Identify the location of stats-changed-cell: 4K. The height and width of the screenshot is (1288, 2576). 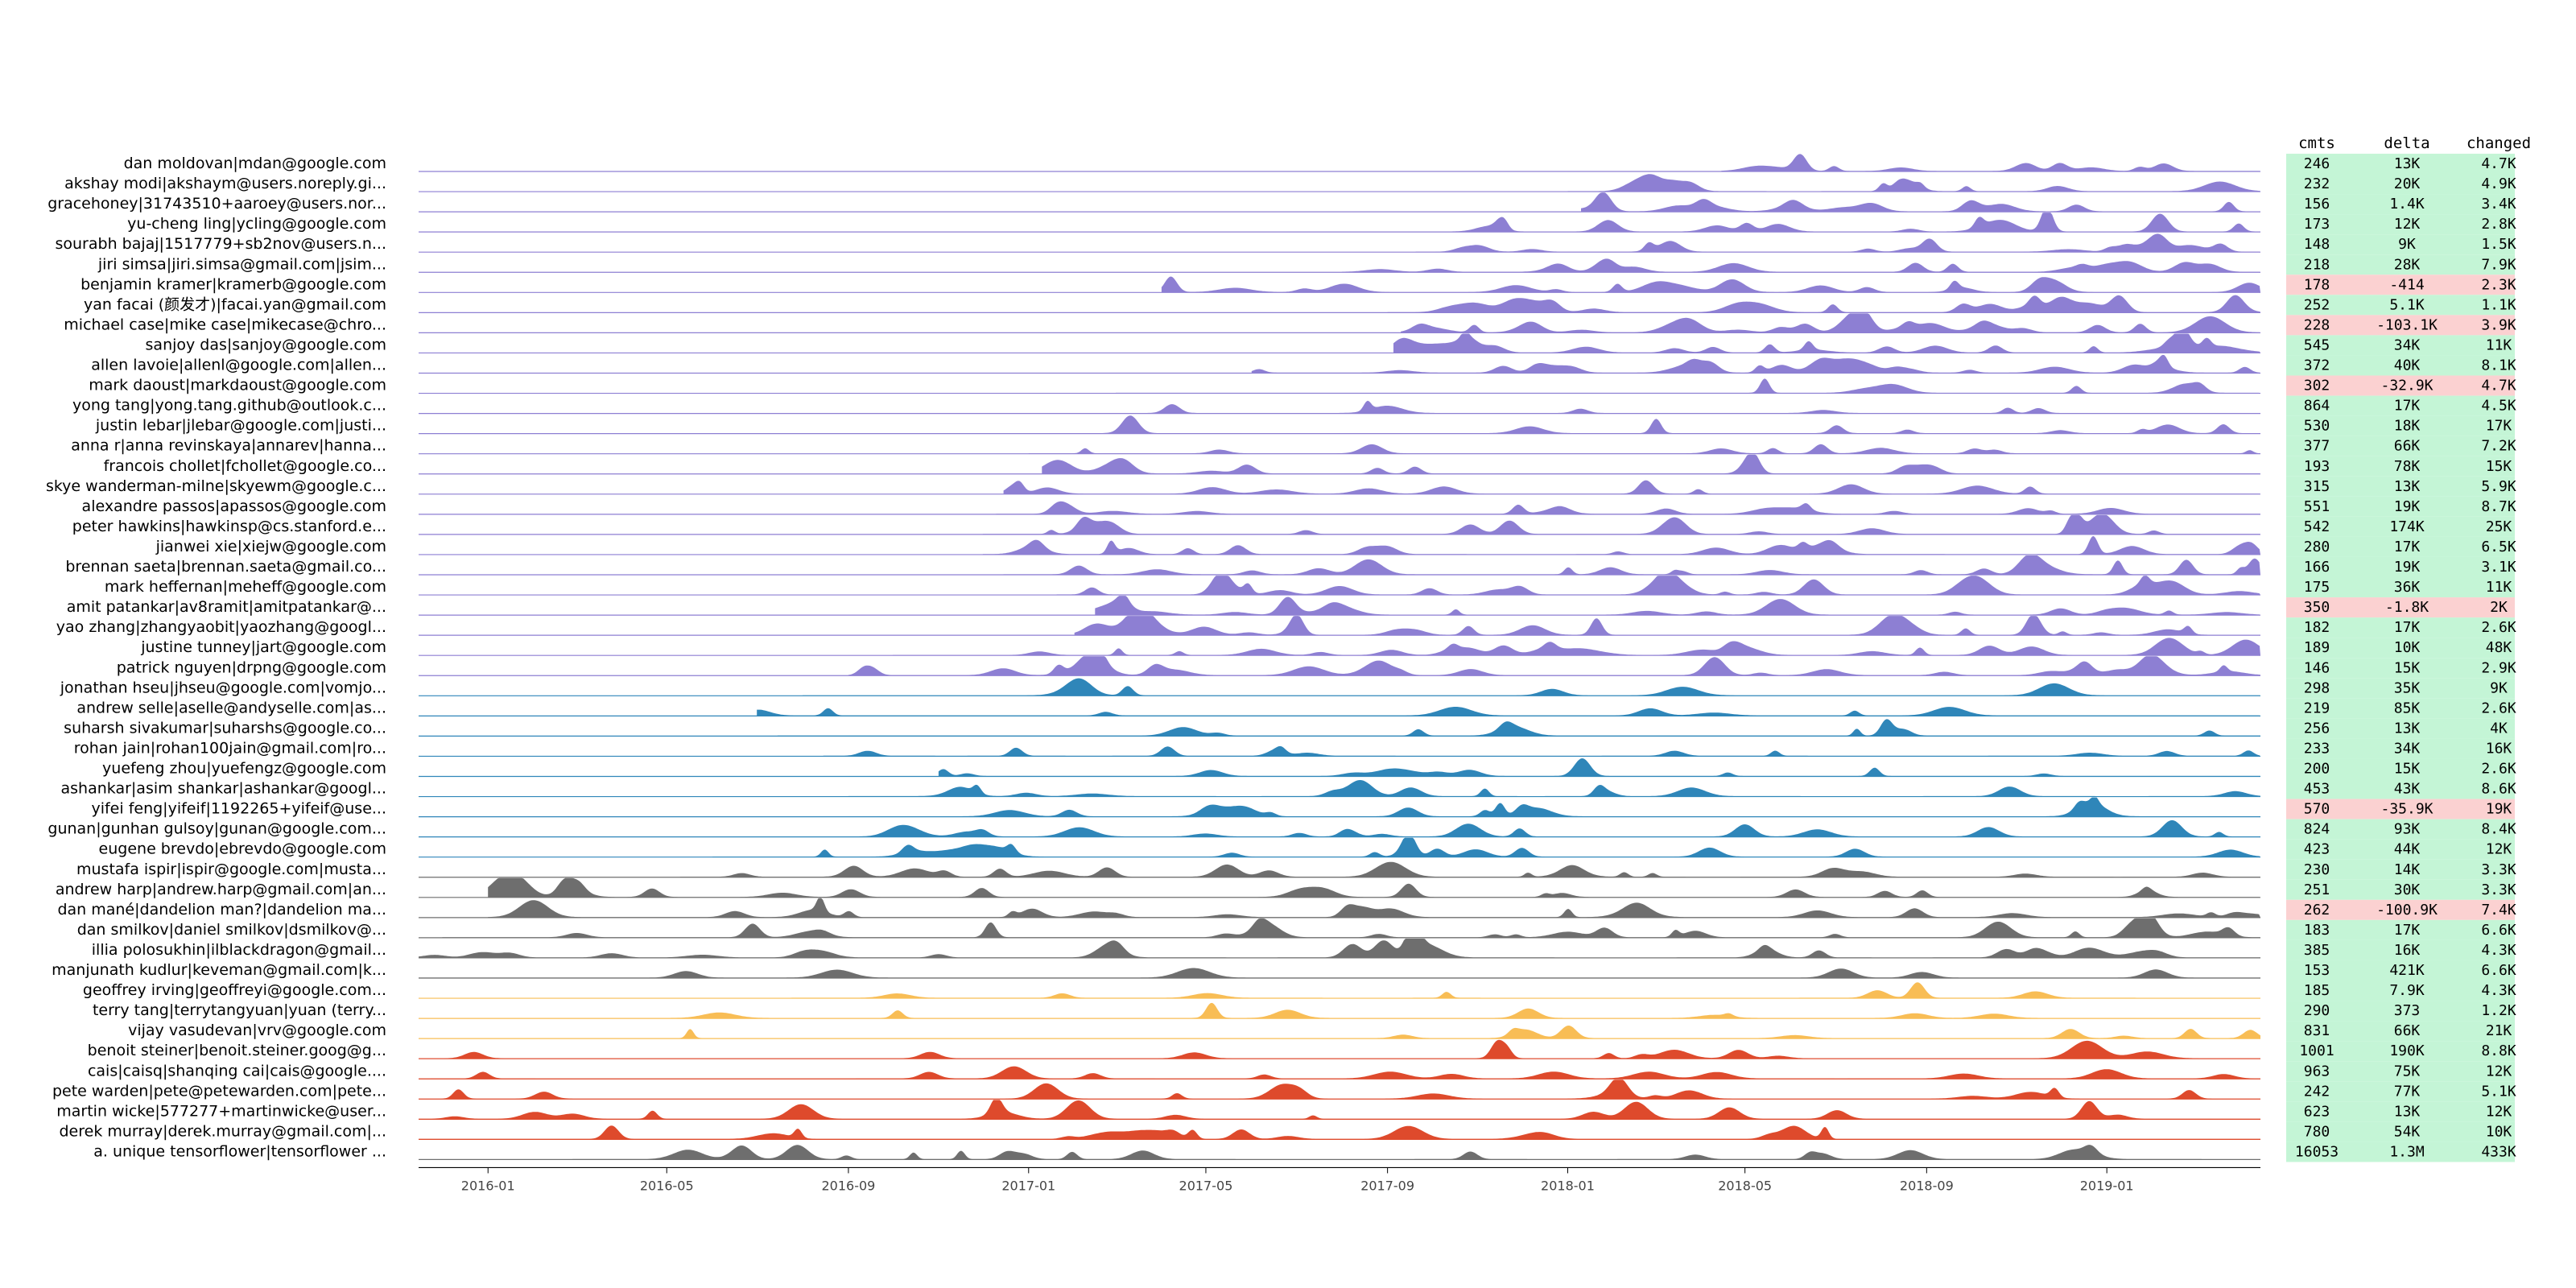
(2499, 728).